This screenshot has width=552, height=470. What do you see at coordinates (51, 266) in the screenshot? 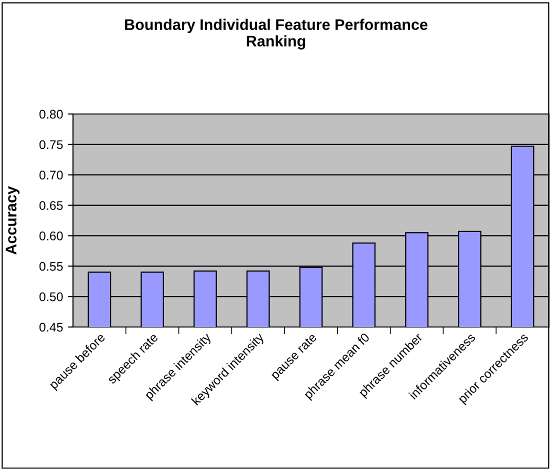
I see `y-tick-label: 0.55` at bounding box center [51, 266].